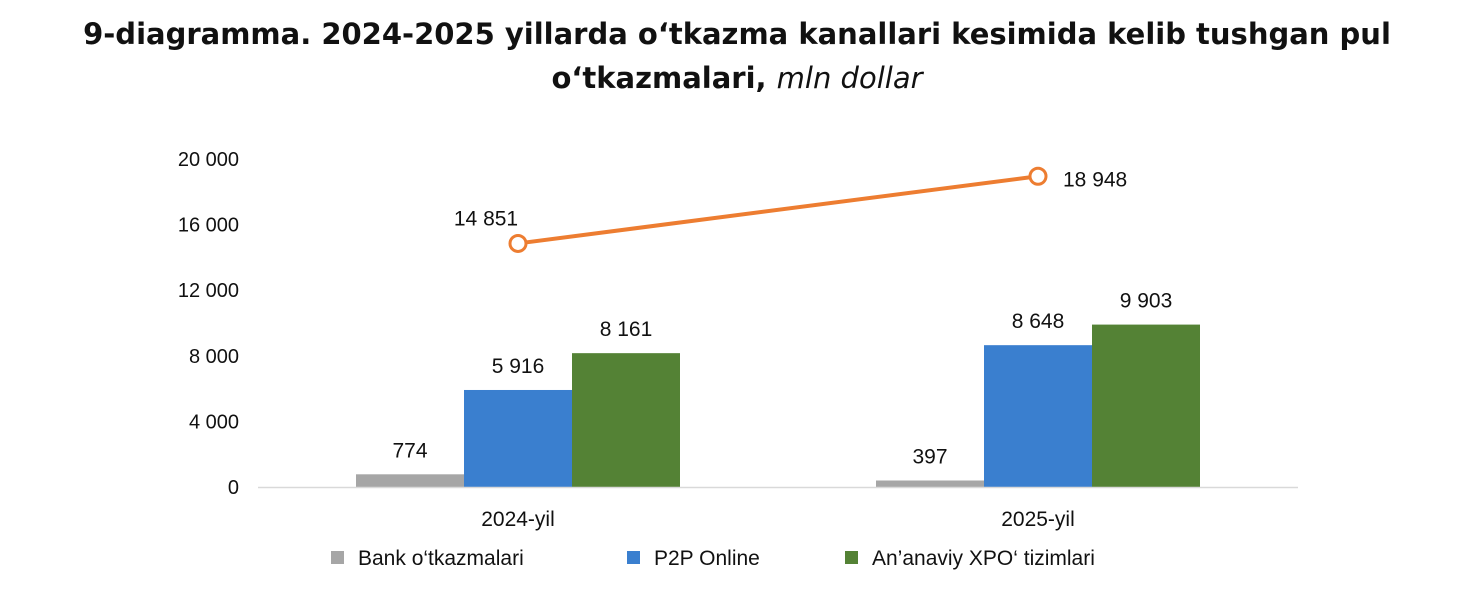  What do you see at coordinates (518, 519) in the screenshot?
I see `x-category-label: 2024-yil` at bounding box center [518, 519].